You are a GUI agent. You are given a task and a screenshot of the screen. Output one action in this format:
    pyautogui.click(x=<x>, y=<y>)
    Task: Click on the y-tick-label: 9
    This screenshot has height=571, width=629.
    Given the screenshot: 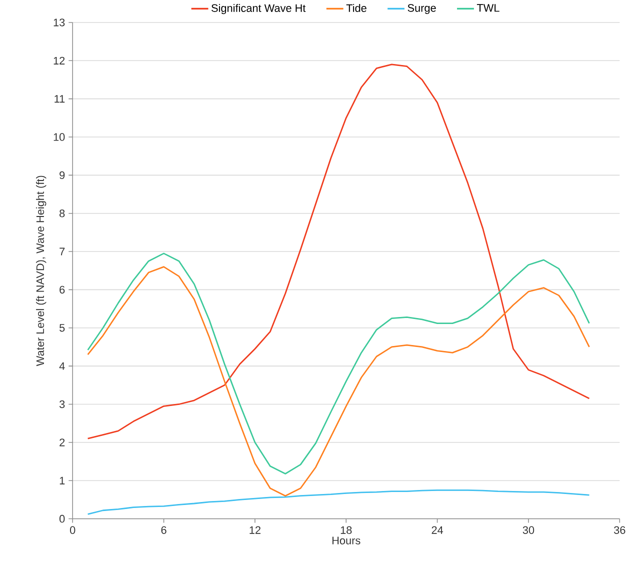 What is the action you would take?
    pyautogui.click(x=62, y=175)
    